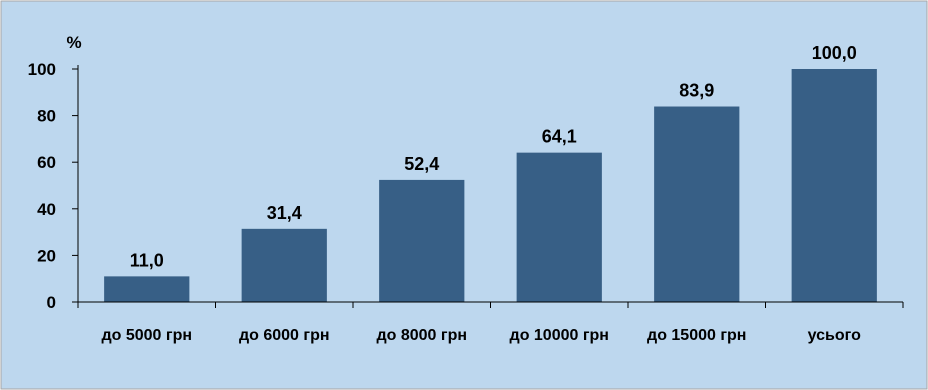 This screenshot has width=928, height=390. I want to click on x-category-label: до 10000 грн, so click(559, 335).